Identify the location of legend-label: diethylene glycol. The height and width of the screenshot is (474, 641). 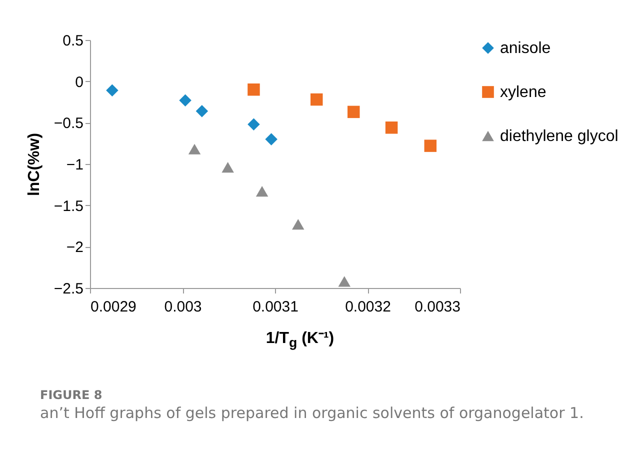
(559, 136).